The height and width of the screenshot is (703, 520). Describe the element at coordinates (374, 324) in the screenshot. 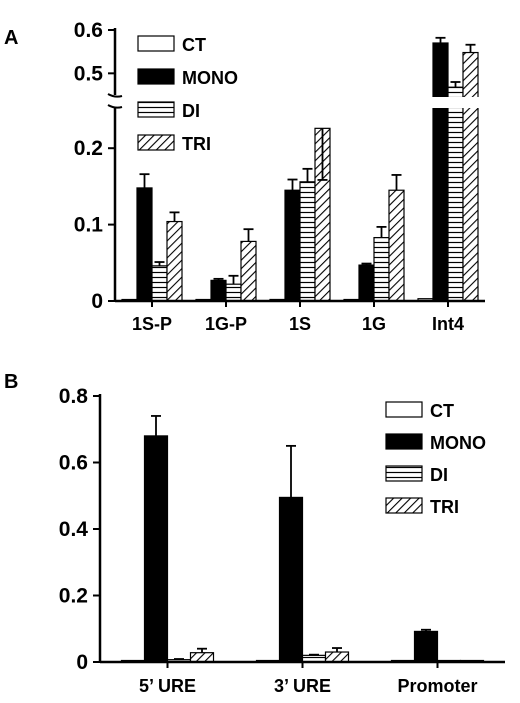

I see `x-tick-label-3: 1G` at that location.